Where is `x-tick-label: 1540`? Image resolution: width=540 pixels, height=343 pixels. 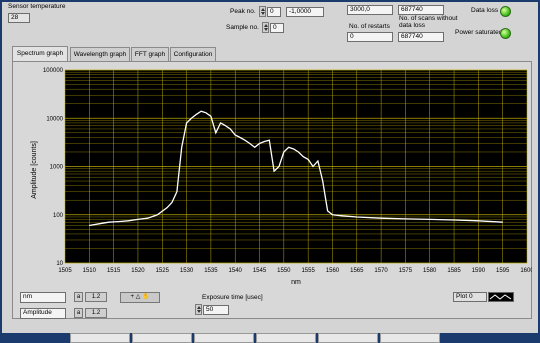
x-tick-label: 1540 is located at coordinates (236, 271).